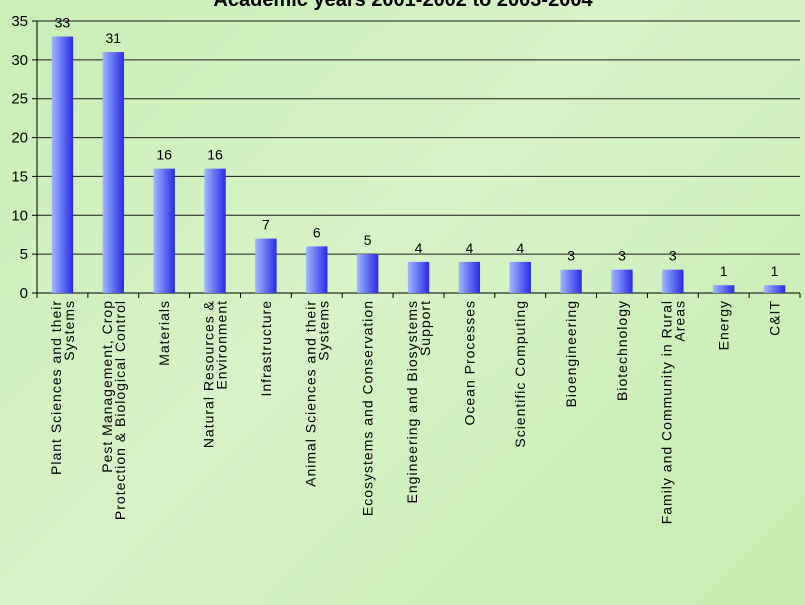  I want to click on category-label: Animal Sciences and their, so click(310, 393).